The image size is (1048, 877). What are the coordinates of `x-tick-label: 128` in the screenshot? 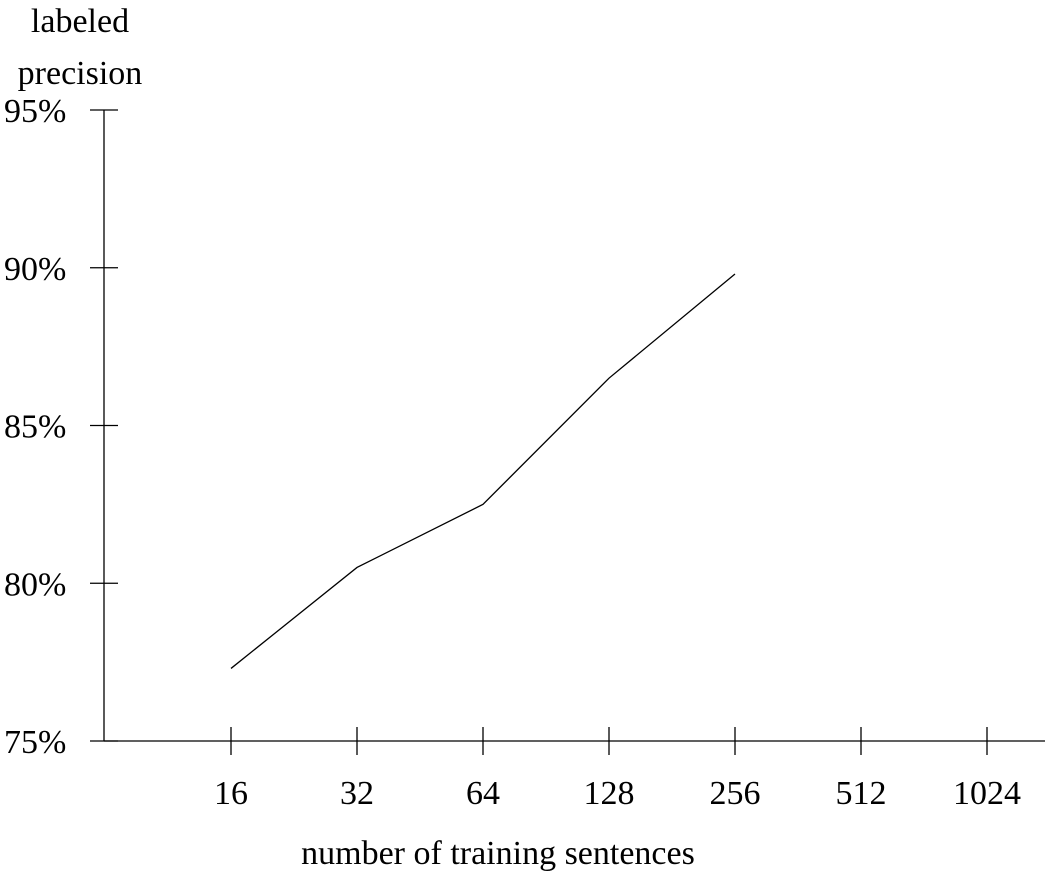 It's located at (609, 793).